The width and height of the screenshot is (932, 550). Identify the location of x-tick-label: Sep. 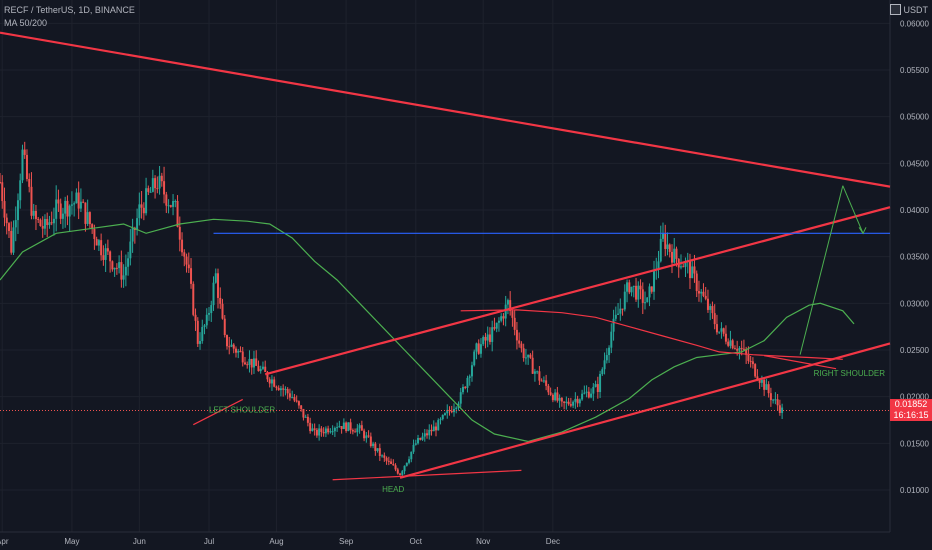
(346, 541).